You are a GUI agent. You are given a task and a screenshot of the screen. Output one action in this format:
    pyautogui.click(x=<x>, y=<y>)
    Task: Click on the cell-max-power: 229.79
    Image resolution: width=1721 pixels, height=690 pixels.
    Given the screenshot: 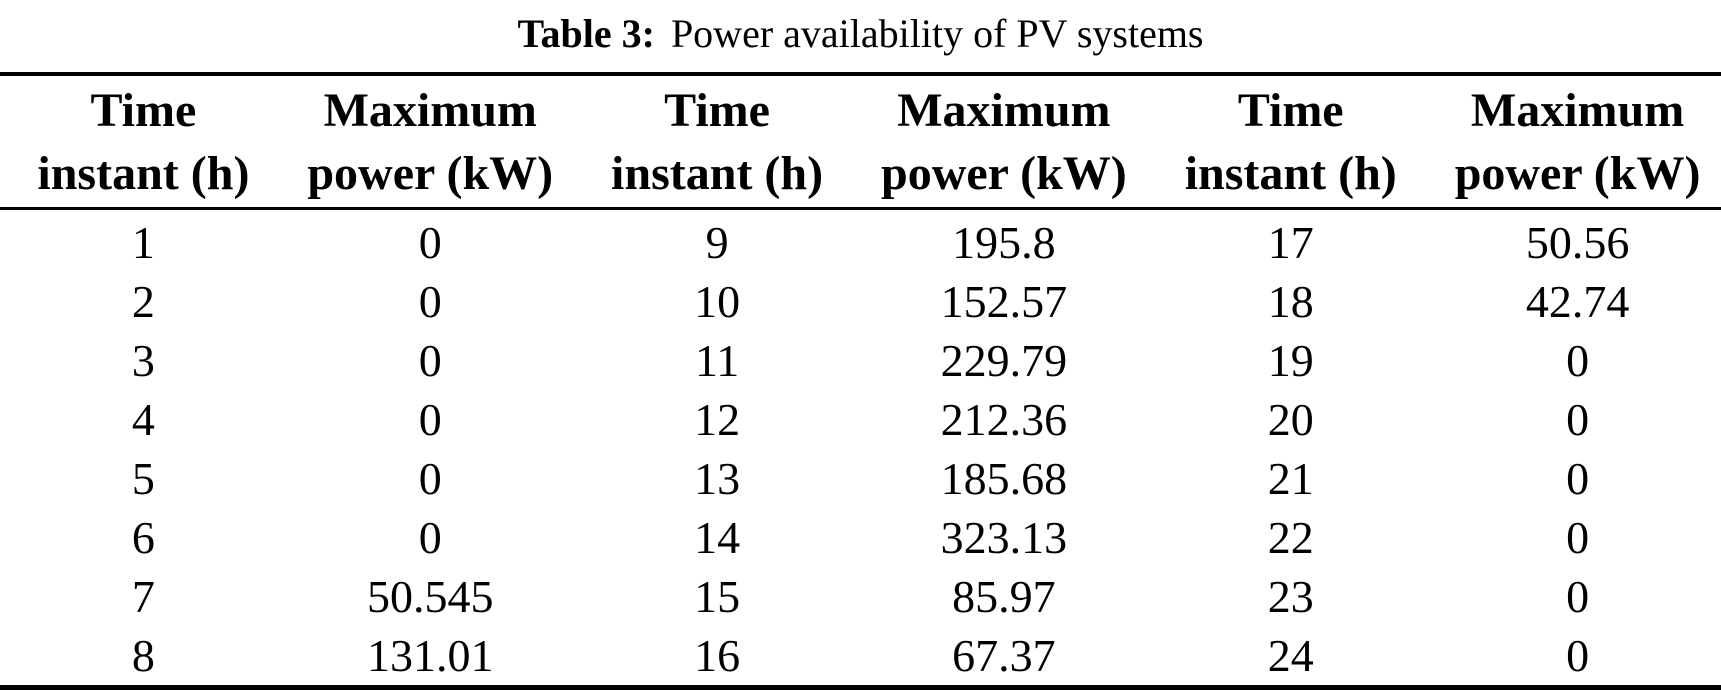 What is the action you would take?
    pyautogui.click(x=1004, y=360)
    